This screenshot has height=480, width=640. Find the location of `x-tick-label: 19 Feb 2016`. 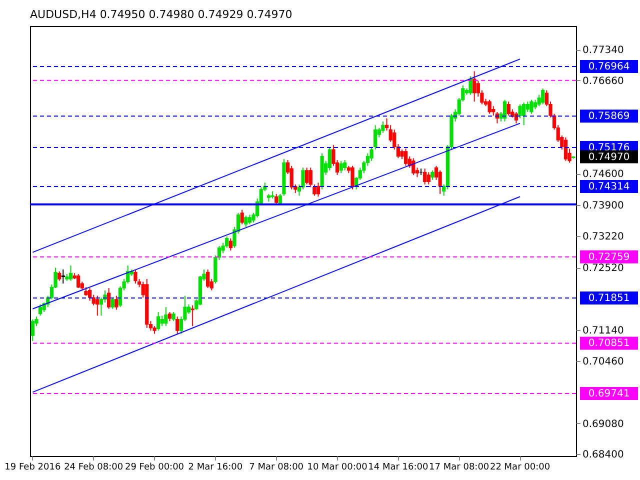

x-tick-label: 19 Feb 2016 is located at coordinates (32, 467).